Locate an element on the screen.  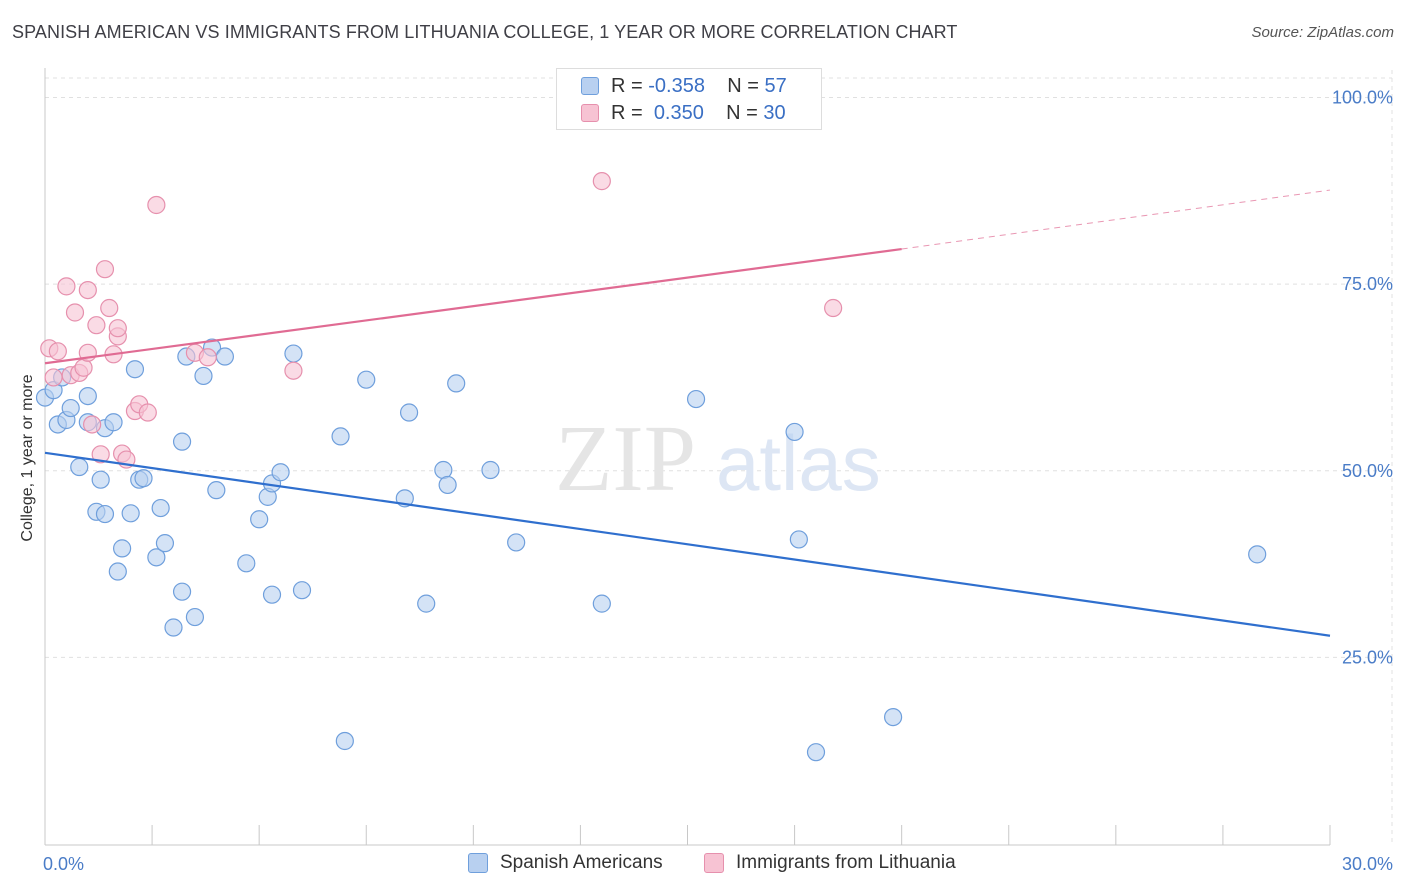
legend-n-value-2: 30 is located at coordinates (774, 113).